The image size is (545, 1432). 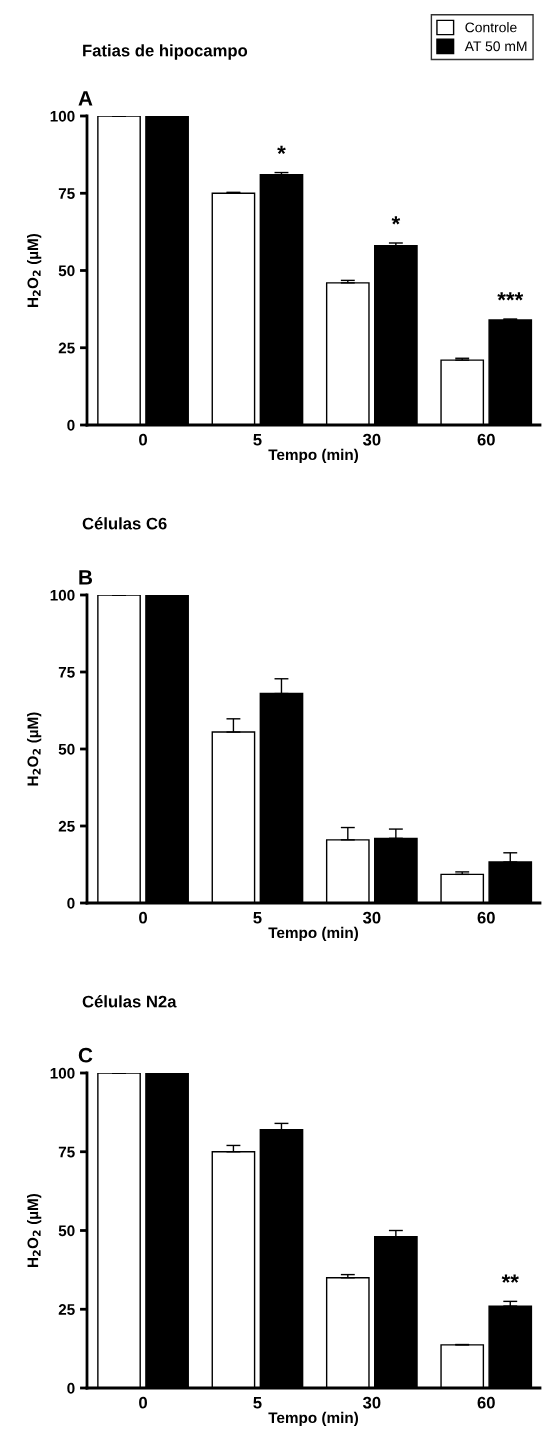 I want to click on text: C, so click(x=85, y=1055).